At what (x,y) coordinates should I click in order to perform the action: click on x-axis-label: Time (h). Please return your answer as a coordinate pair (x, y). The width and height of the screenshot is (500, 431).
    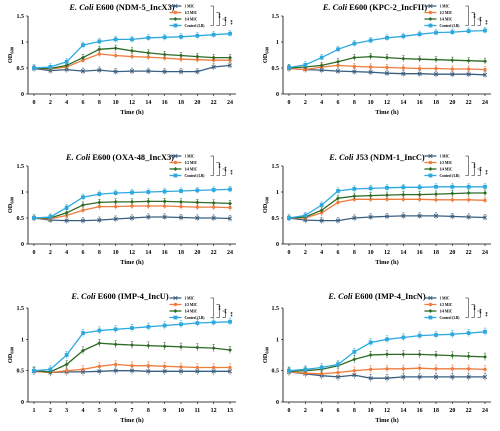
    Looking at the image, I should click on (132, 112).